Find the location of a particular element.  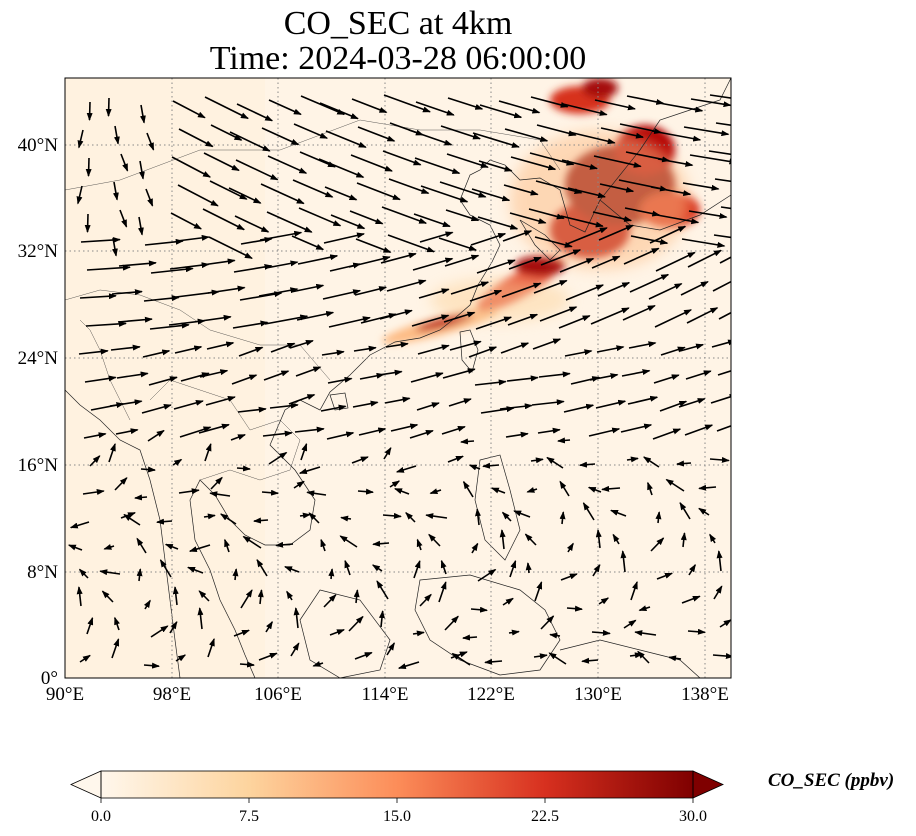

lat-label: 8°N is located at coordinates (42, 572).